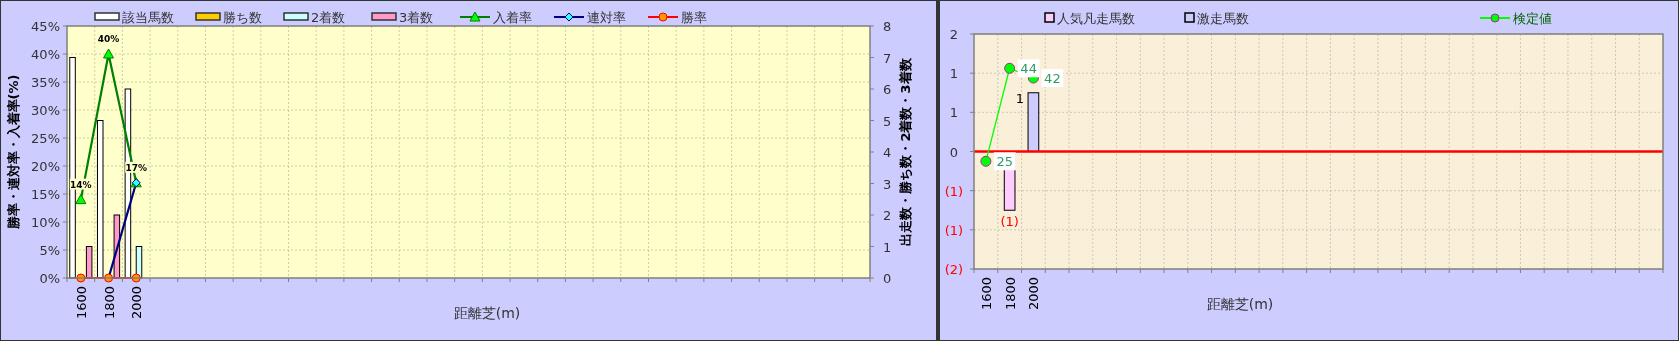  What do you see at coordinates (148, 17) in the screenshot?
I see `legend-label: 該当馬数` at bounding box center [148, 17].